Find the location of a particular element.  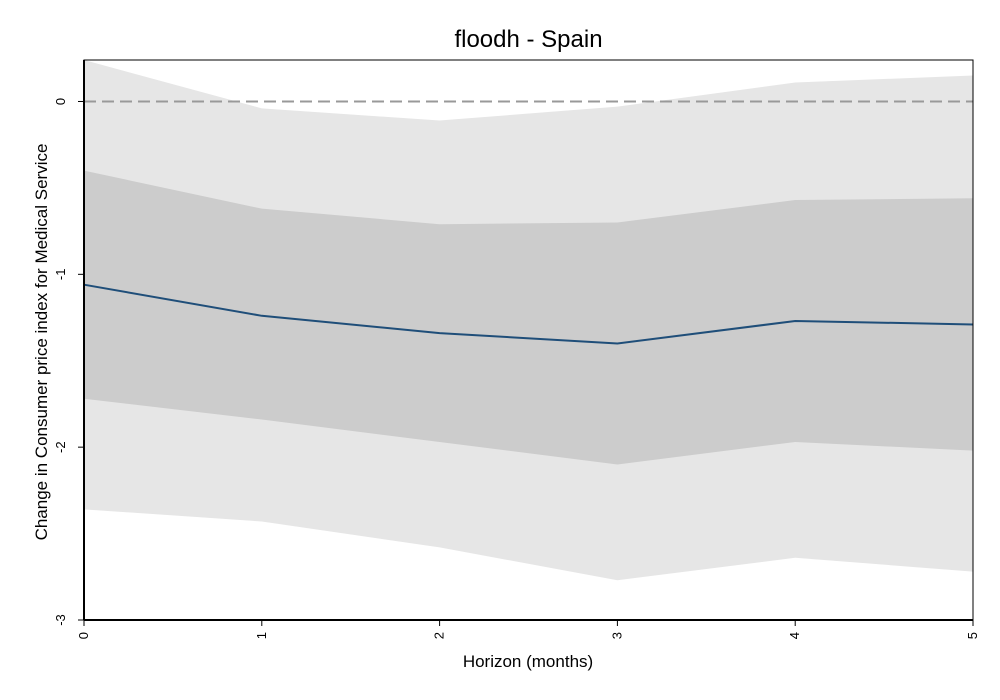

x-tick-label: 5 is located at coordinates (972, 635).